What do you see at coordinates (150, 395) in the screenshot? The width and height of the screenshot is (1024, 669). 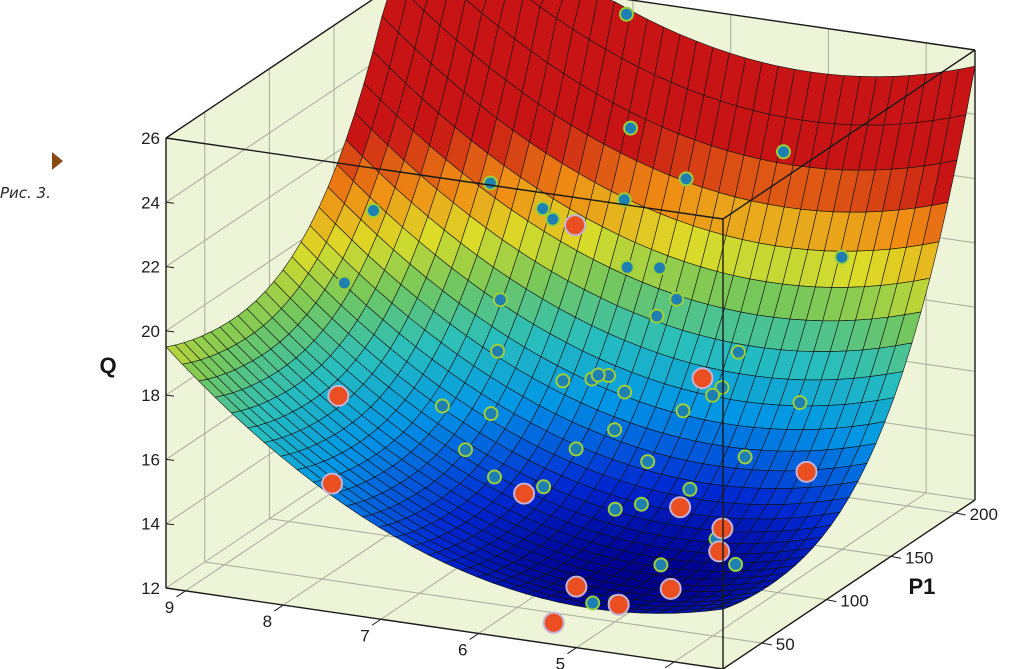 I see `z-tick-label: 18` at bounding box center [150, 395].